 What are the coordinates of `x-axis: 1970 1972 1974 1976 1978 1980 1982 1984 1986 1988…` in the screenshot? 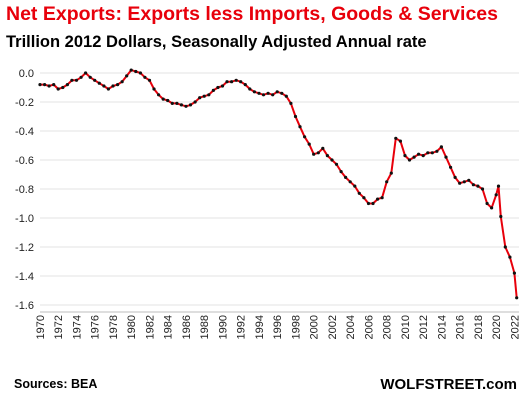 It's located at (278, 325).